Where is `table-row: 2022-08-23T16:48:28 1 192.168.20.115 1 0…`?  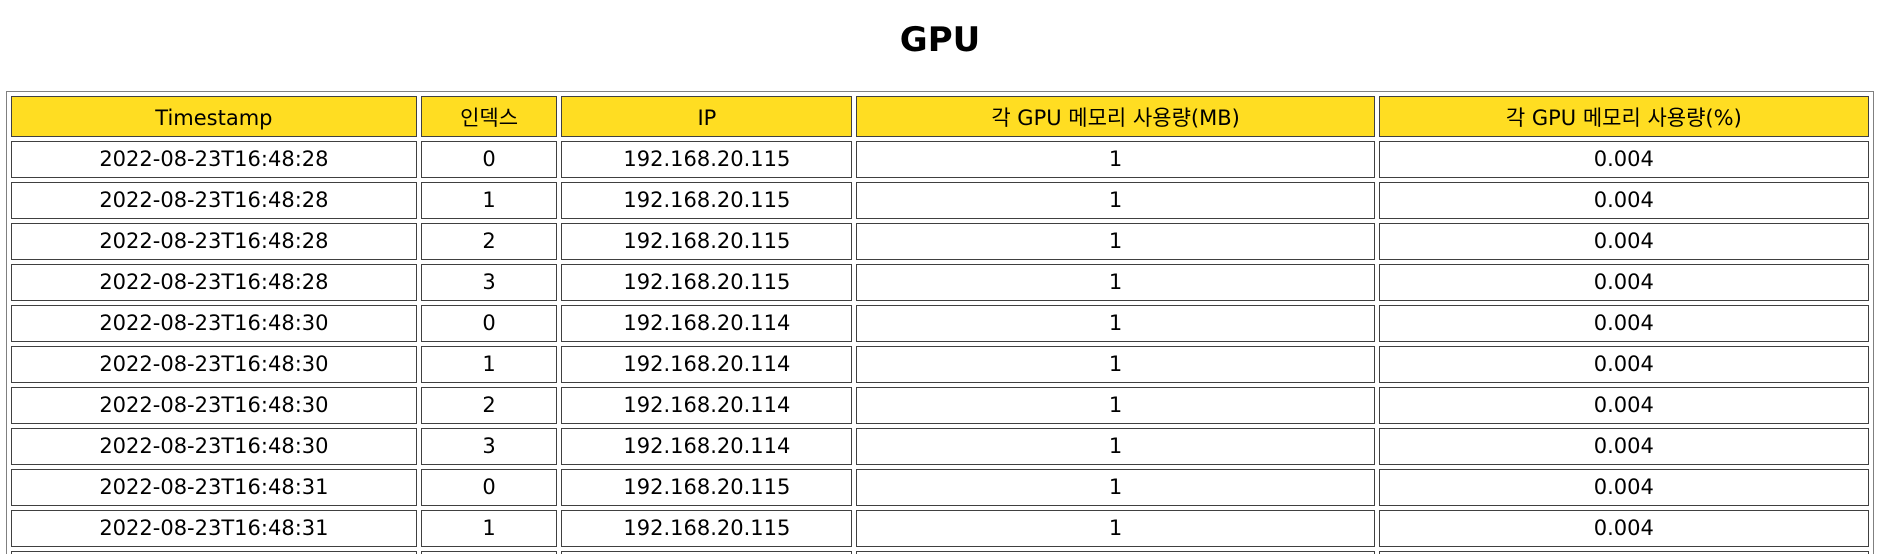 table-row: 2022-08-23T16:48:28 1 192.168.20.115 1 0… is located at coordinates (940, 200).